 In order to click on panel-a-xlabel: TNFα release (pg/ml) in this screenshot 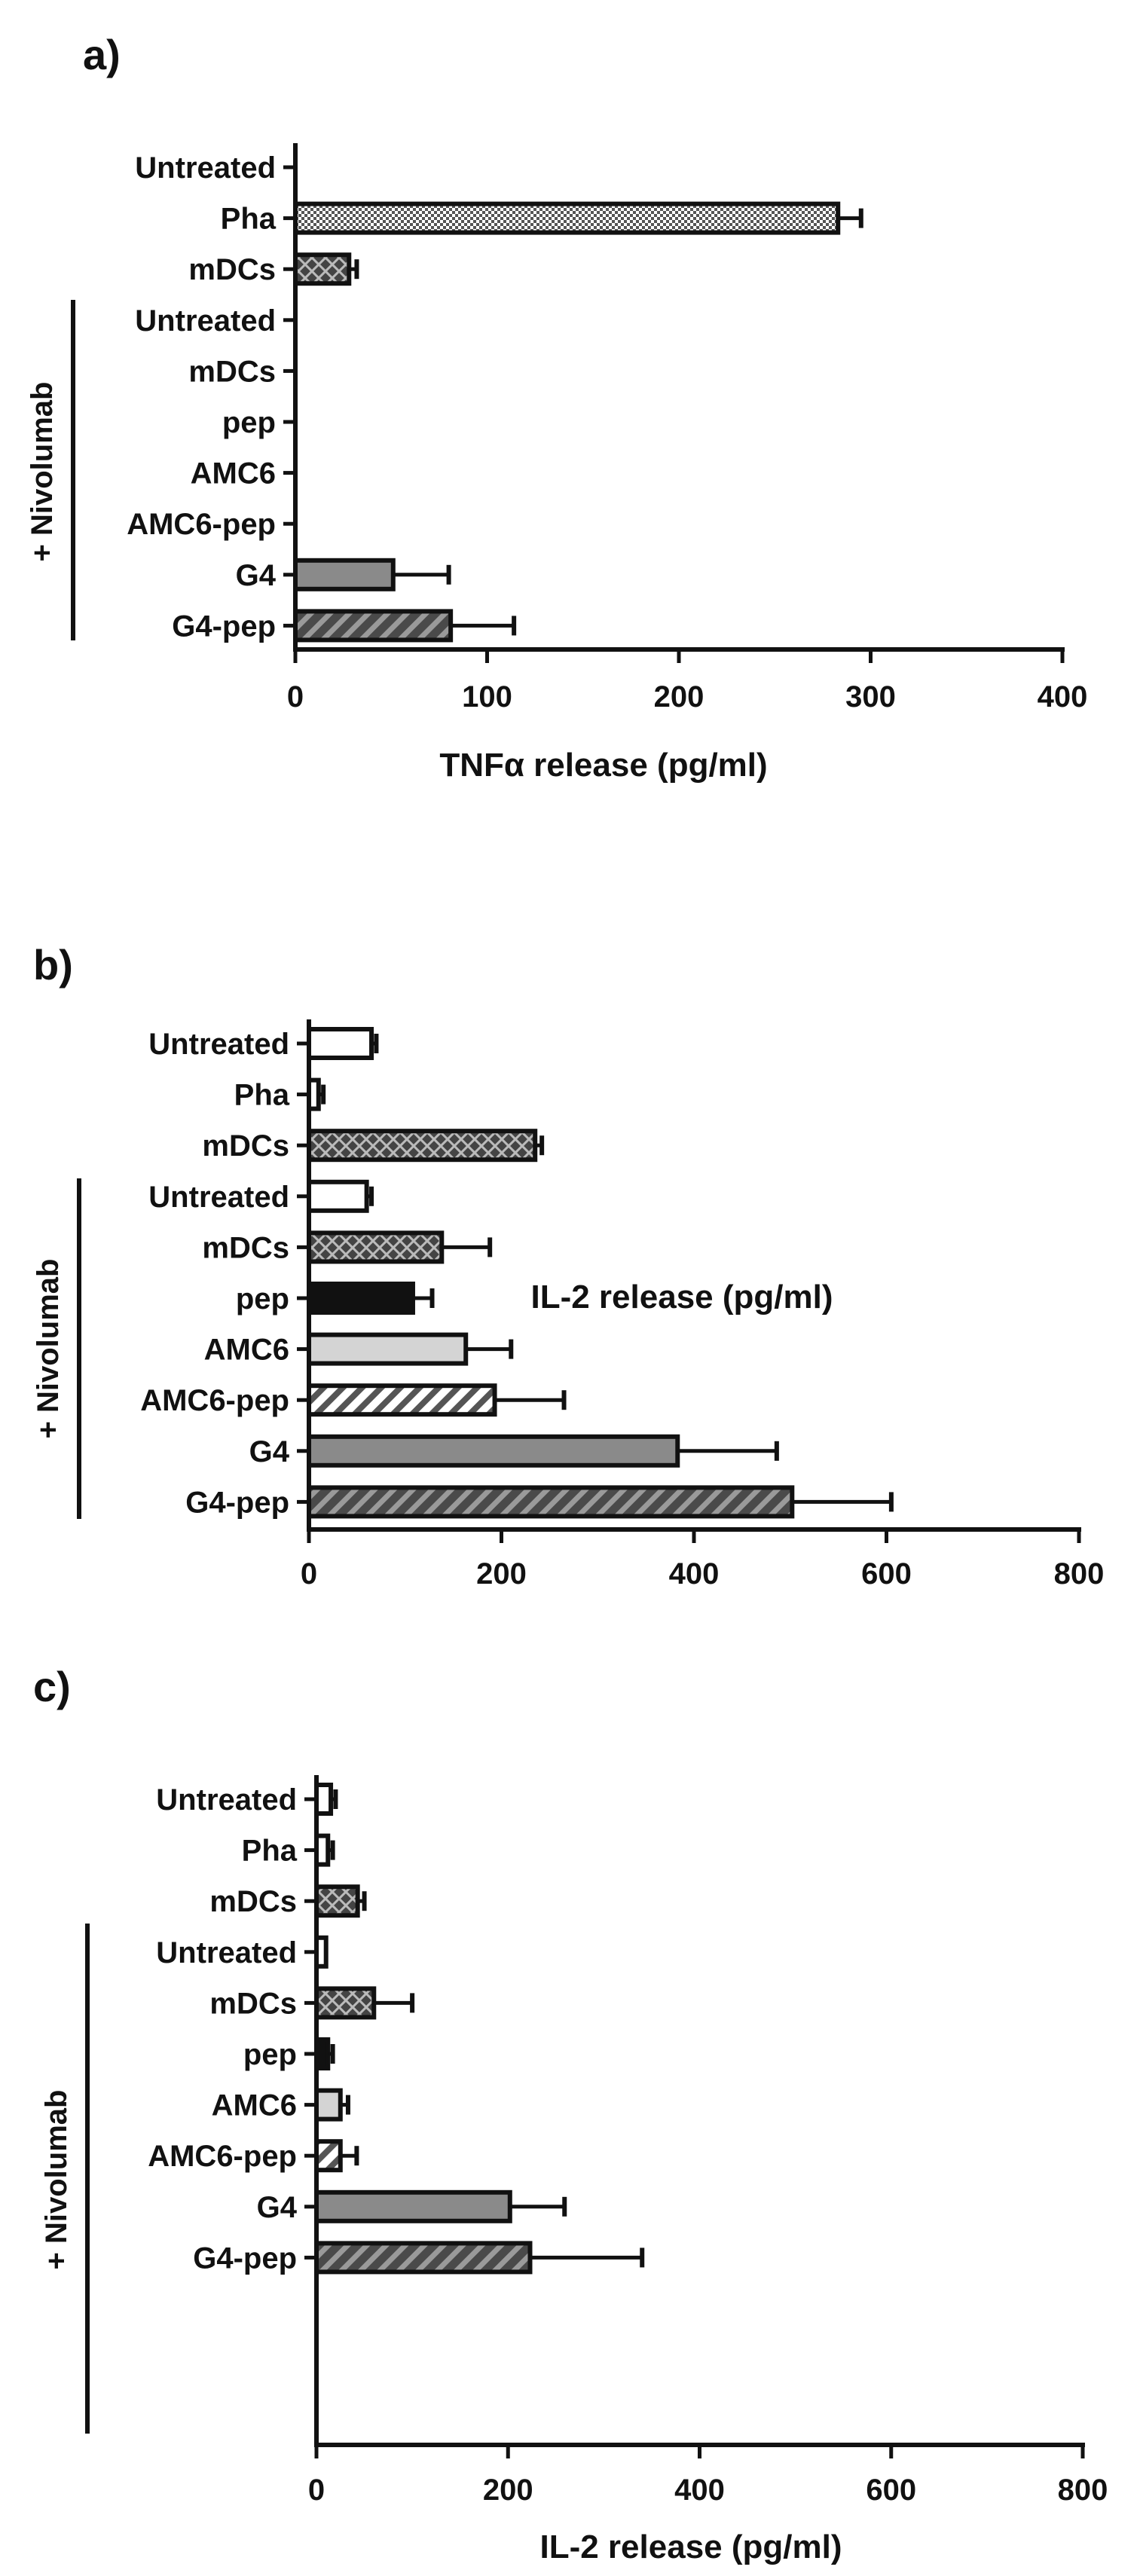, I will do `click(603, 765)`.